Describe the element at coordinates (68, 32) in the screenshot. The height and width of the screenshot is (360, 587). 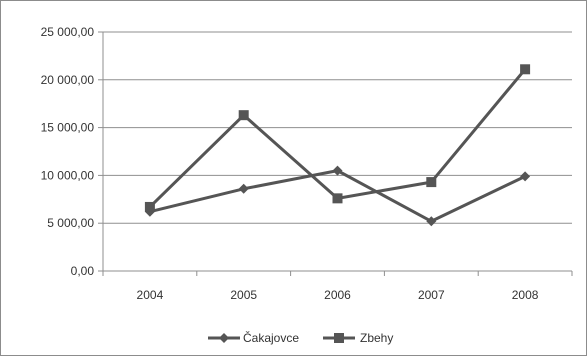
I see `y-tick-label: 25 000,00` at that location.